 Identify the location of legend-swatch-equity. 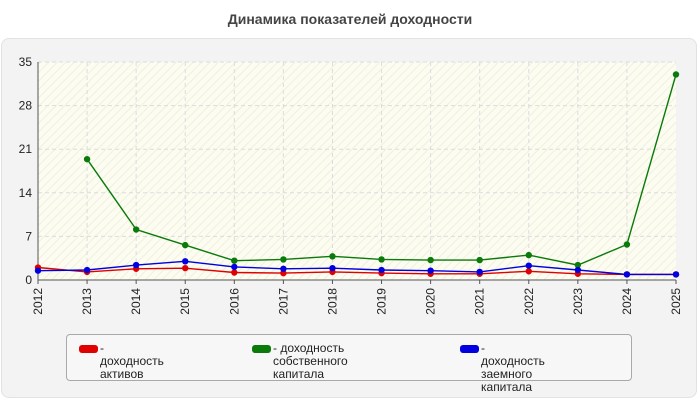
(261, 349).